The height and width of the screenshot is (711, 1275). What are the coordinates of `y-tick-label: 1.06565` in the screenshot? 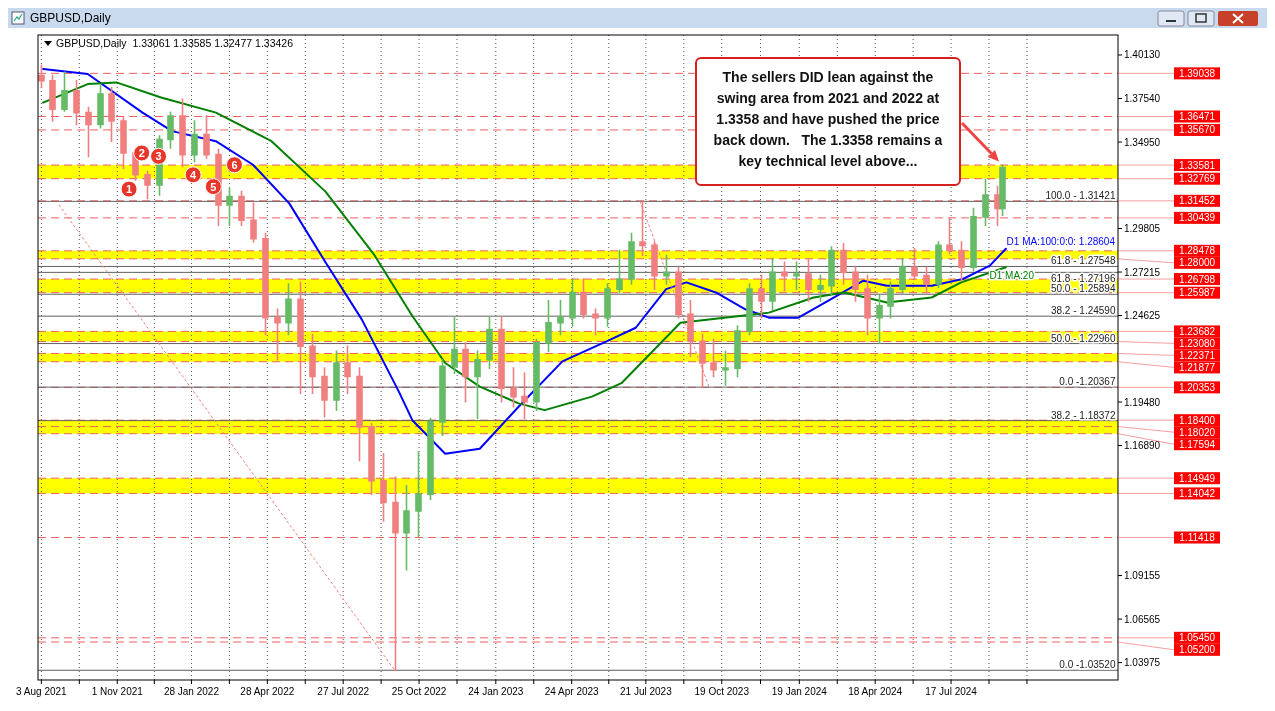 It's located at (1142, 619).